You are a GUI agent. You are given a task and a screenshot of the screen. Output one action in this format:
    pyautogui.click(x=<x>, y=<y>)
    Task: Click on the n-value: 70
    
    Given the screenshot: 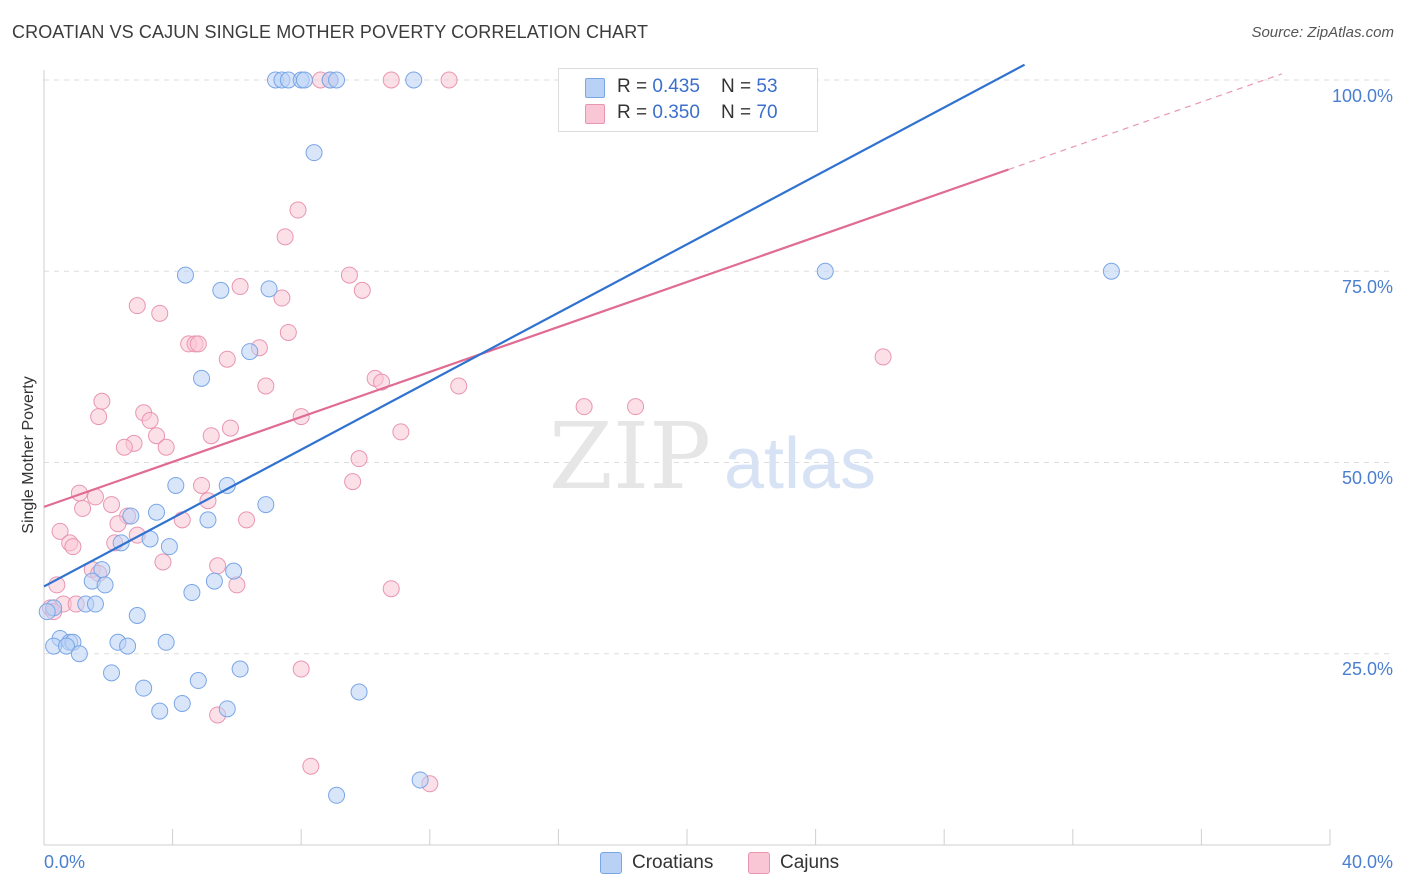 What is the action you would take?
    pyautogui.click(x=767, y=112)
    